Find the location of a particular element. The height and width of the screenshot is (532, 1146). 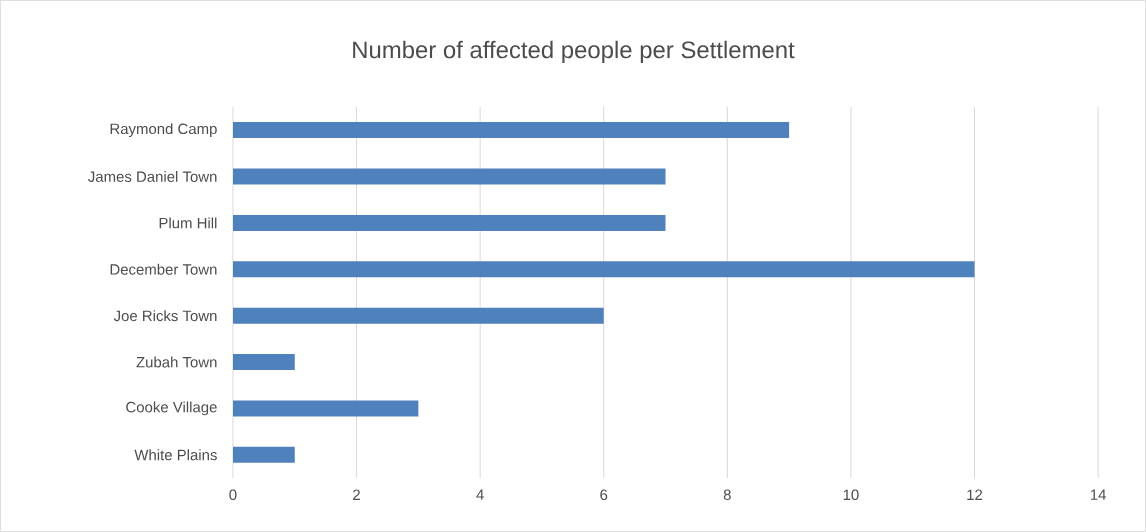

x-tick-label: 6 is located at coordinates (604, 495).